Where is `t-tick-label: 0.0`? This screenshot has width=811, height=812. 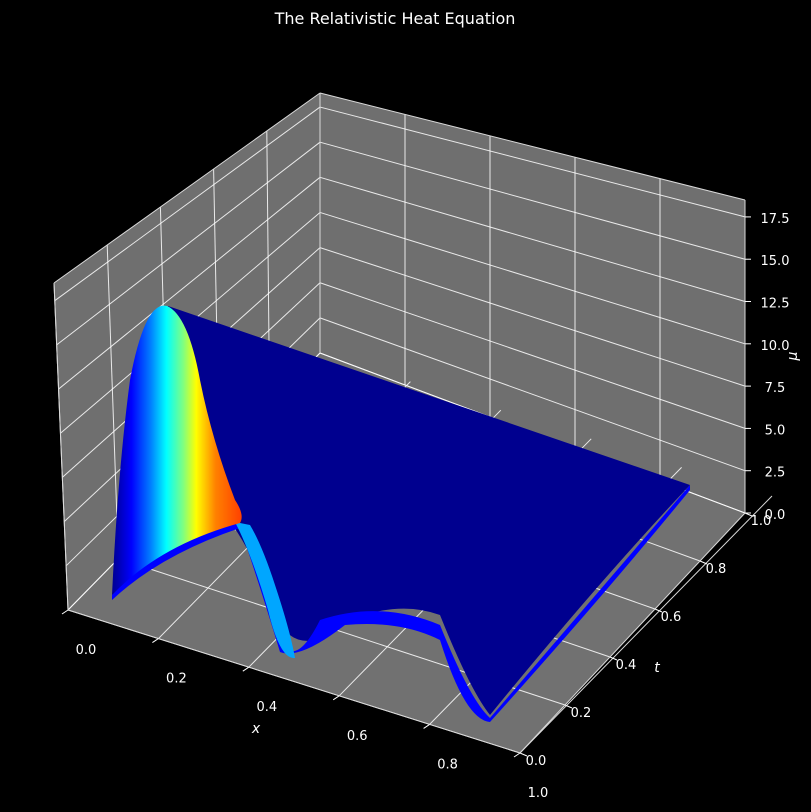 t-tick-label: 0.0 is located at coordinates (536, 761).